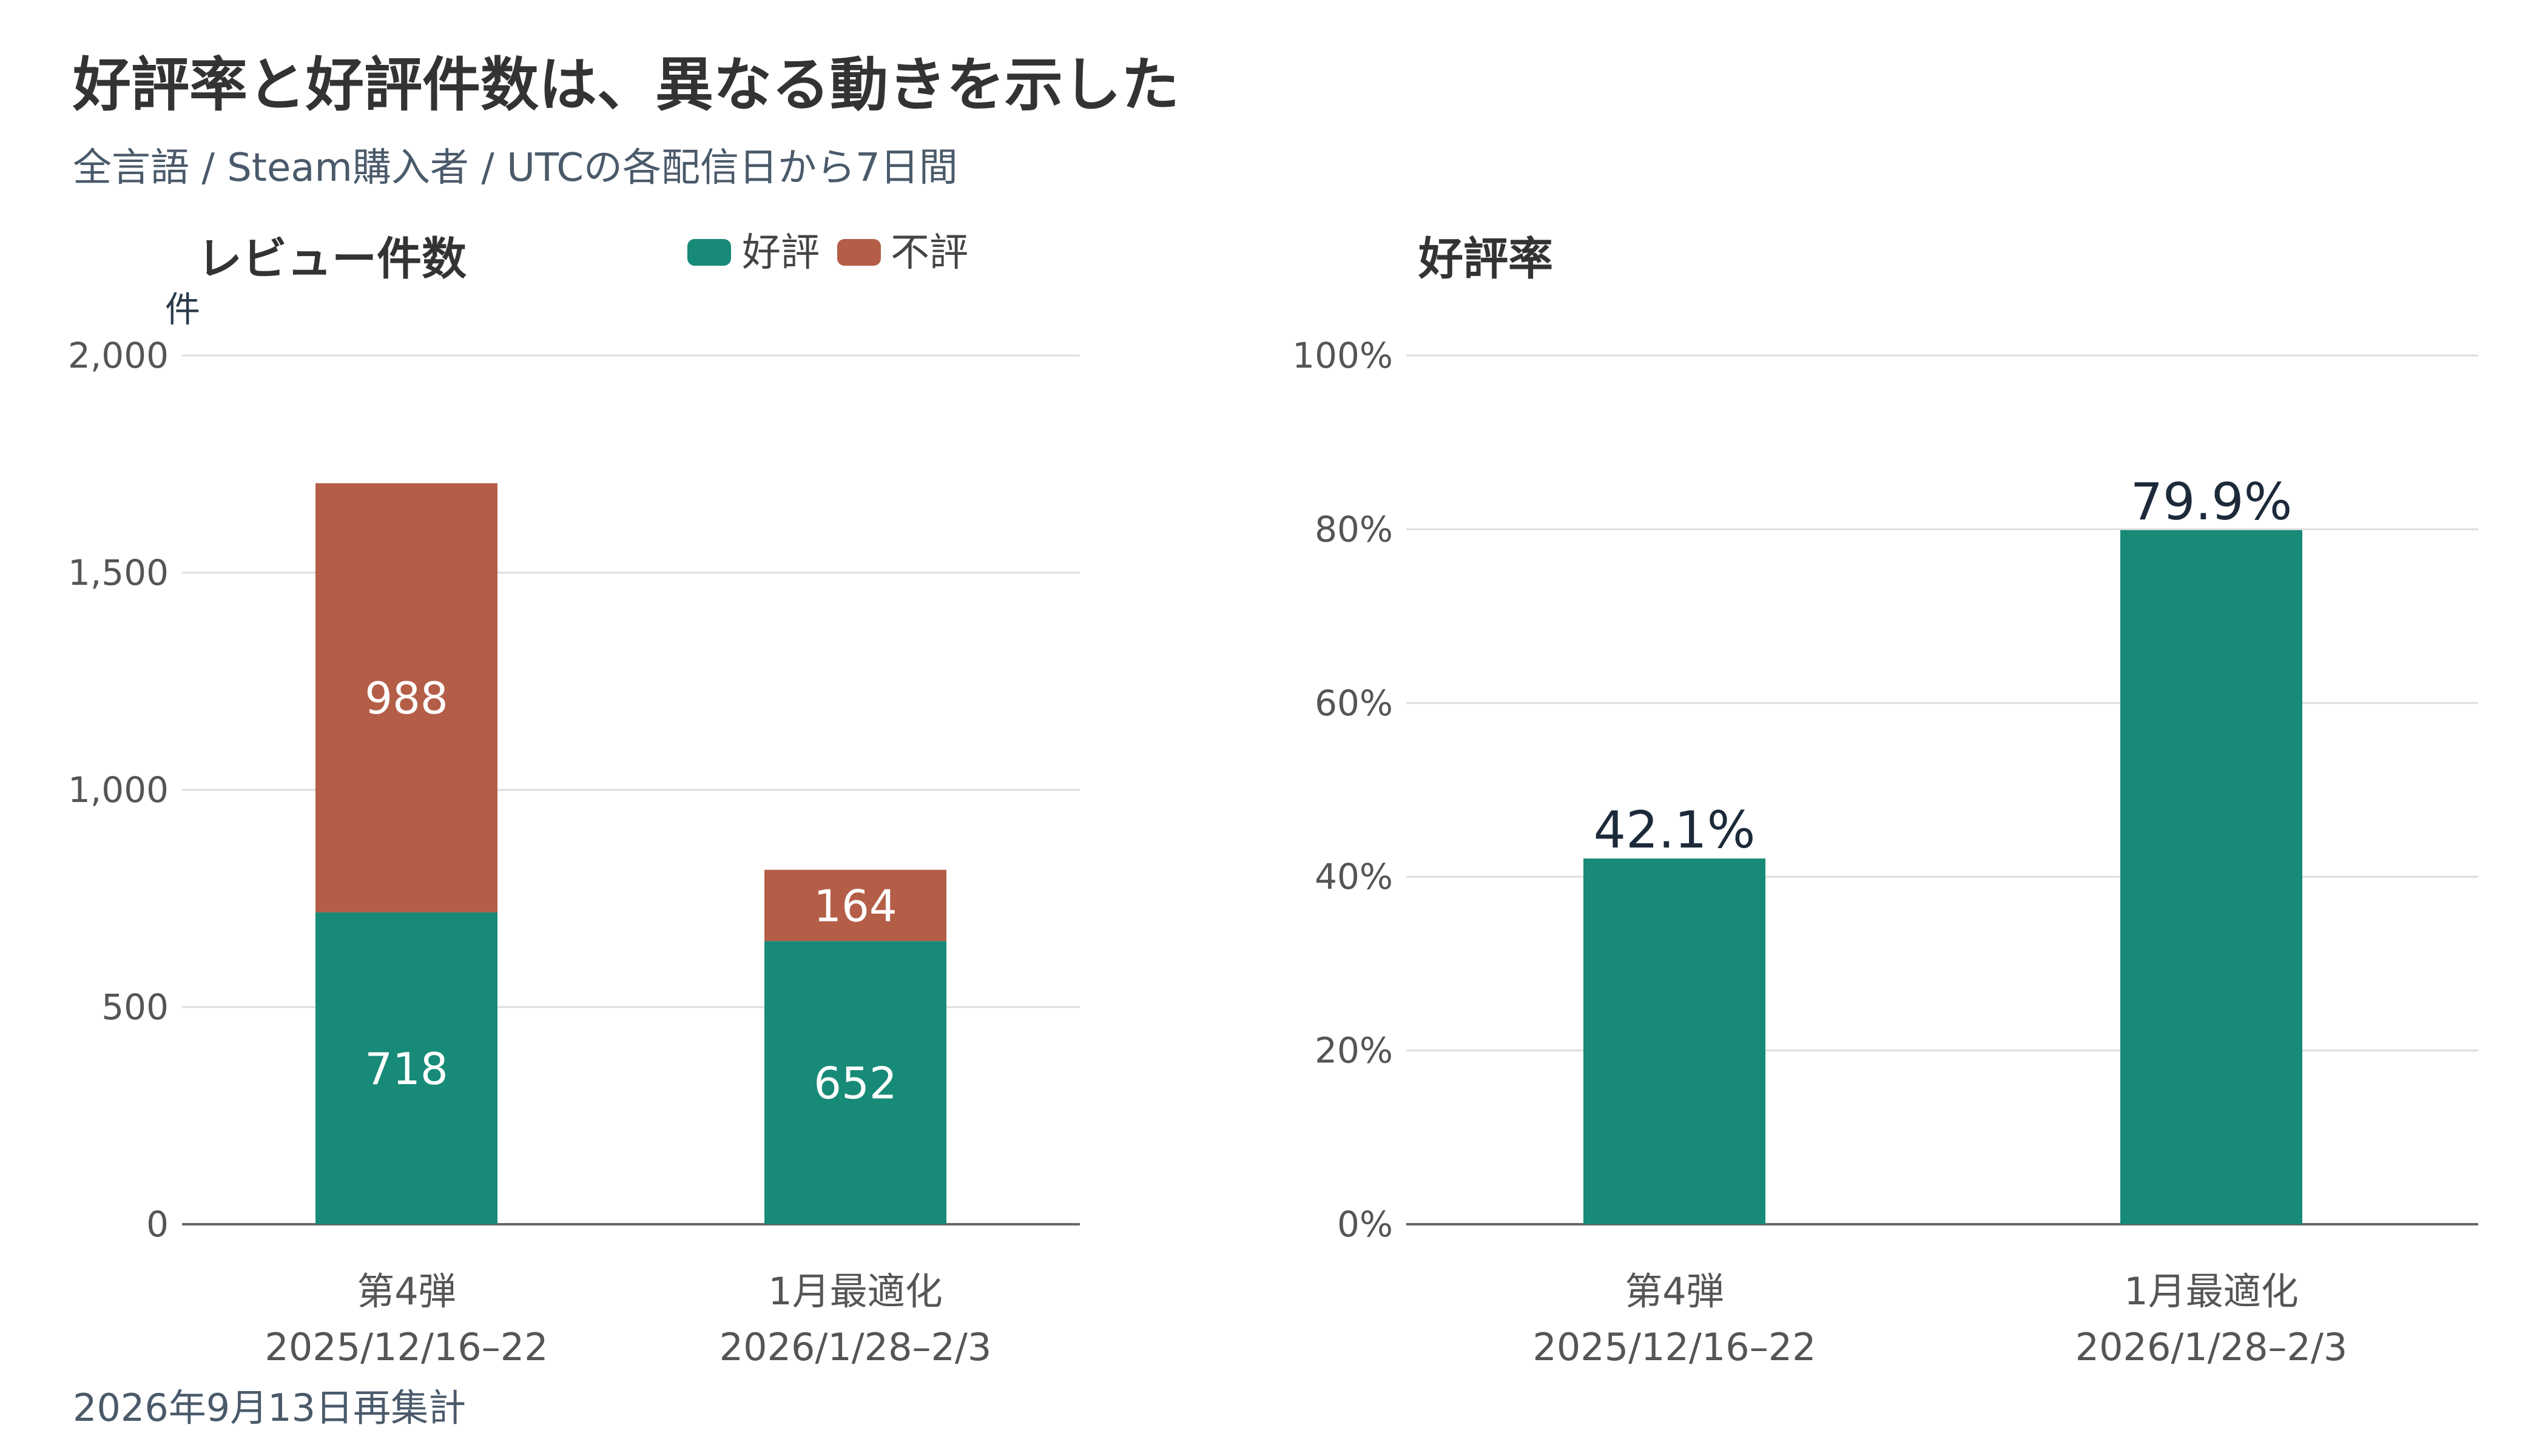 Image resolution: width=2548 pixels, height=1456 pixels. What do you see at coordinates (855, 1291) in the screenshot?
I see `count-chart-x-tick-label: 1月最適化` at bounding box center [855, 1291].